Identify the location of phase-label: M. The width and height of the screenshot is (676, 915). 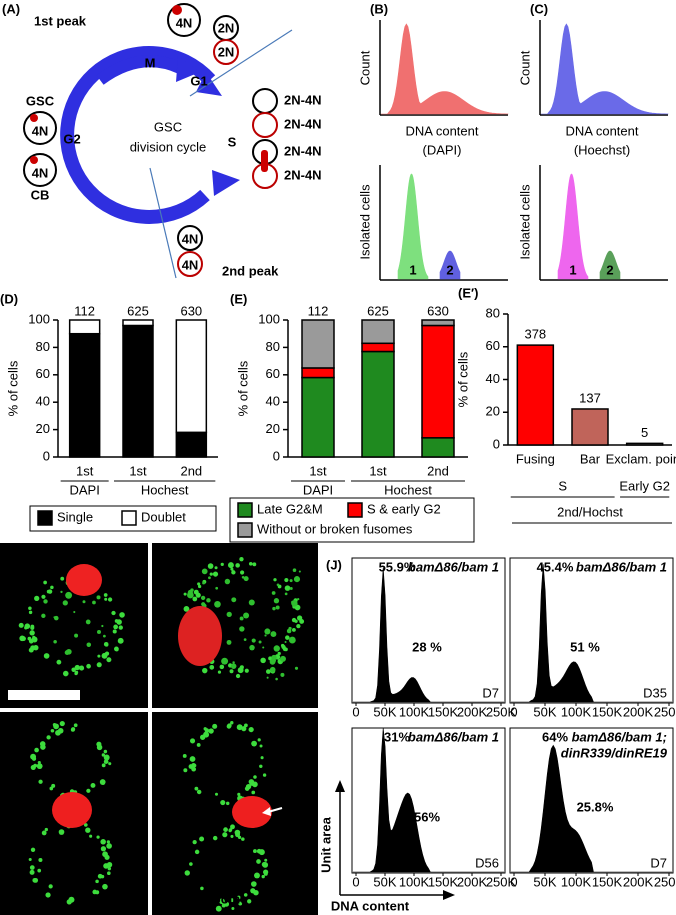
(150, 62).